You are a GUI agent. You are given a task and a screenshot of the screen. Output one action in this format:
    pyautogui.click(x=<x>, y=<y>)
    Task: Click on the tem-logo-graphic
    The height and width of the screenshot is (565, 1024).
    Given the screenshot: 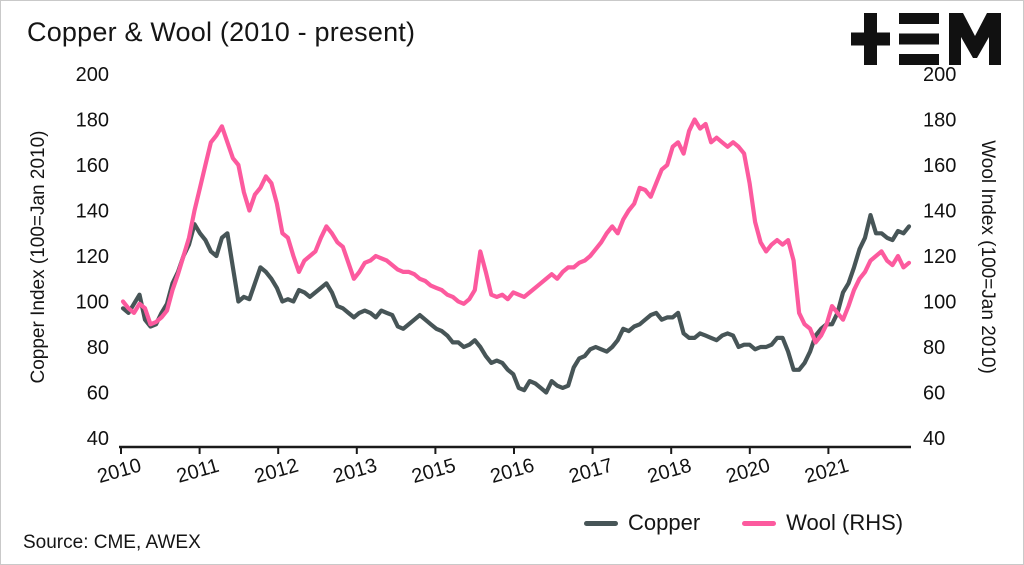 What is the action you would take?
    pyautogui.click(x=926, y=39)
    